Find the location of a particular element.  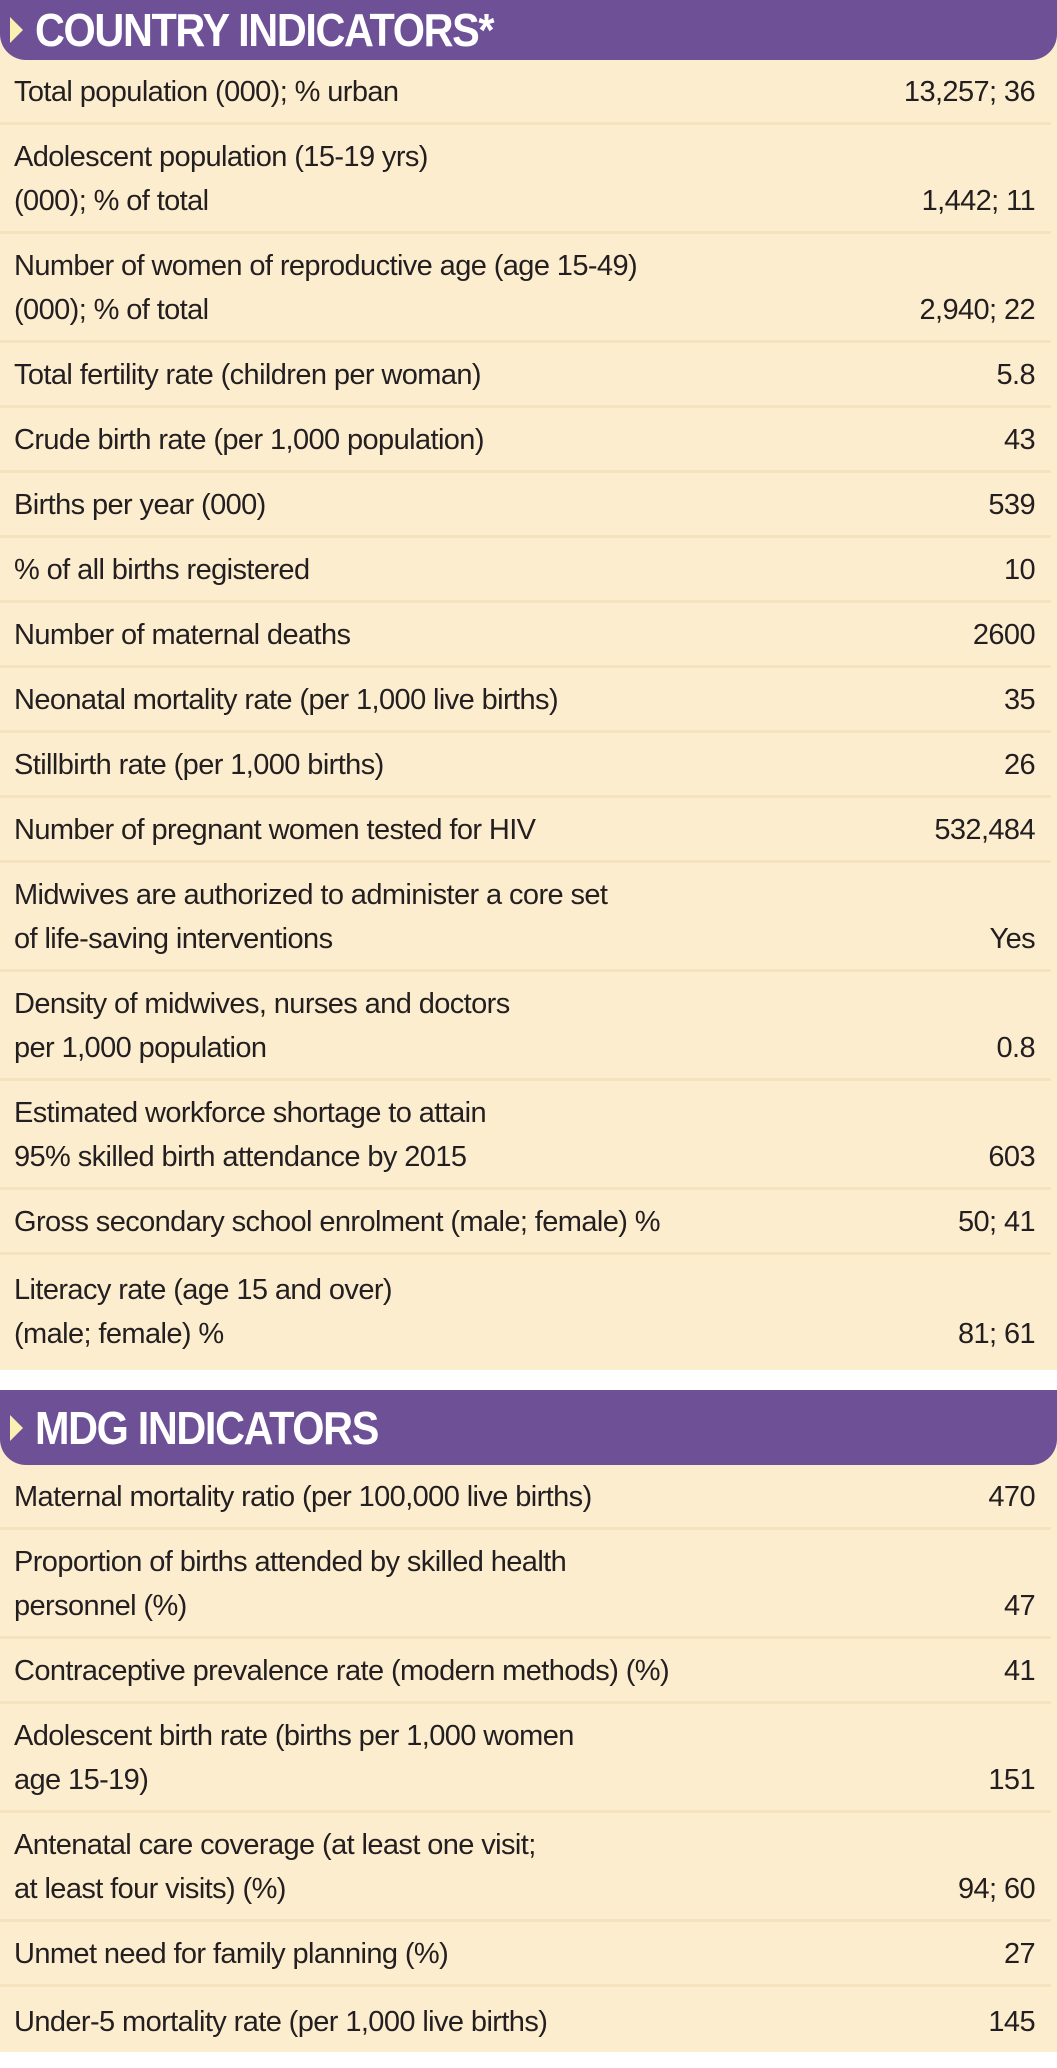

indicator-value: Yes is located at coordinates (1012, 939).